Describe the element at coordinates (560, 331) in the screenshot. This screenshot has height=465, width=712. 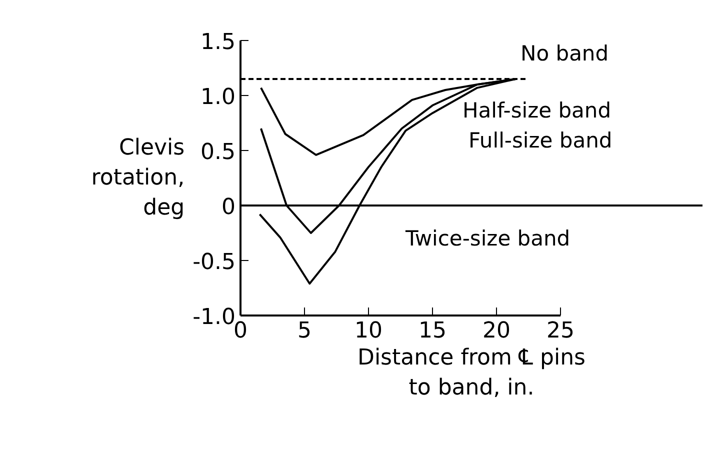
I see `x-tick-label: 25` at that location.